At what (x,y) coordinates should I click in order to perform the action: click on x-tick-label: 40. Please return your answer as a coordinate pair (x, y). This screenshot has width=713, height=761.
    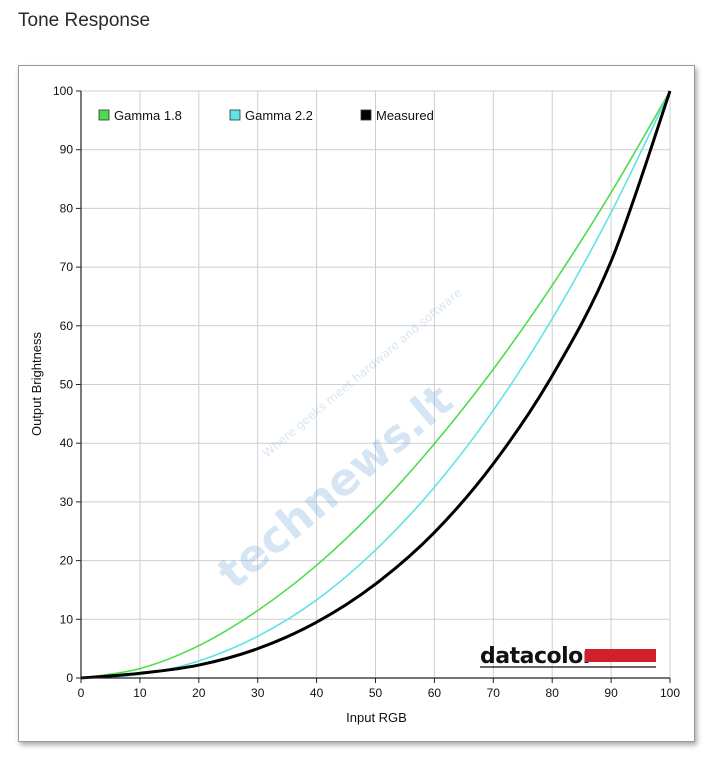
    Looking at the image, I should click on (317, 693).